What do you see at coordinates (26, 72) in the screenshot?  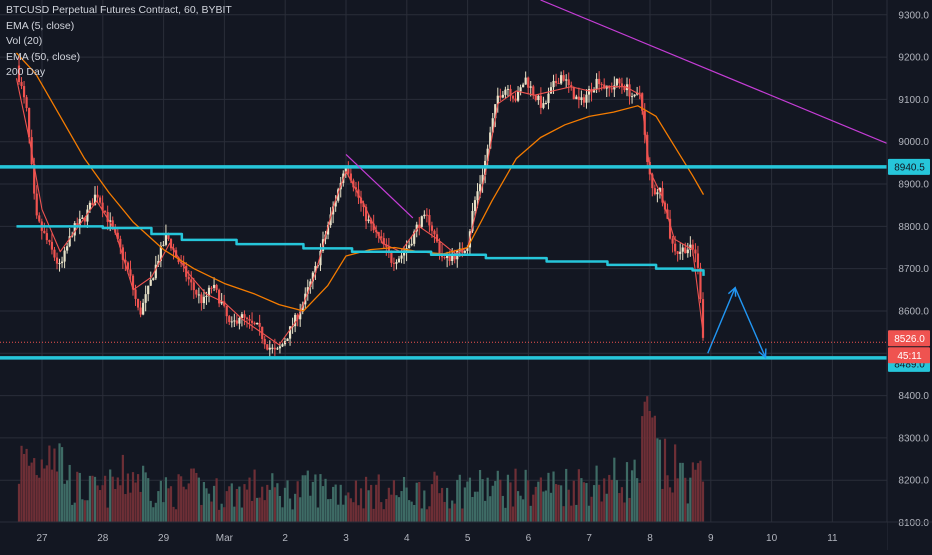 I see `legend-ma200: 200 Day` at bounding box center [26, 72].